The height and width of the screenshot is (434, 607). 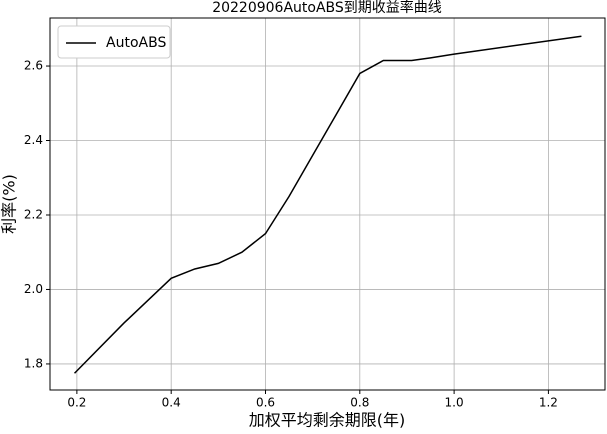 I want to click on legend-box, so click(x=114, y=42).